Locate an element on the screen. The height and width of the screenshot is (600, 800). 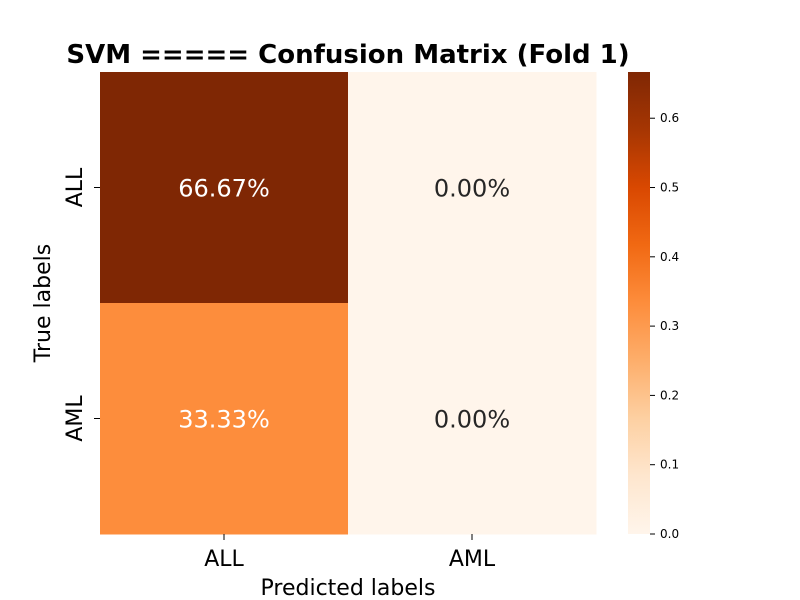
colorbar is located at coordinates (639, 303).